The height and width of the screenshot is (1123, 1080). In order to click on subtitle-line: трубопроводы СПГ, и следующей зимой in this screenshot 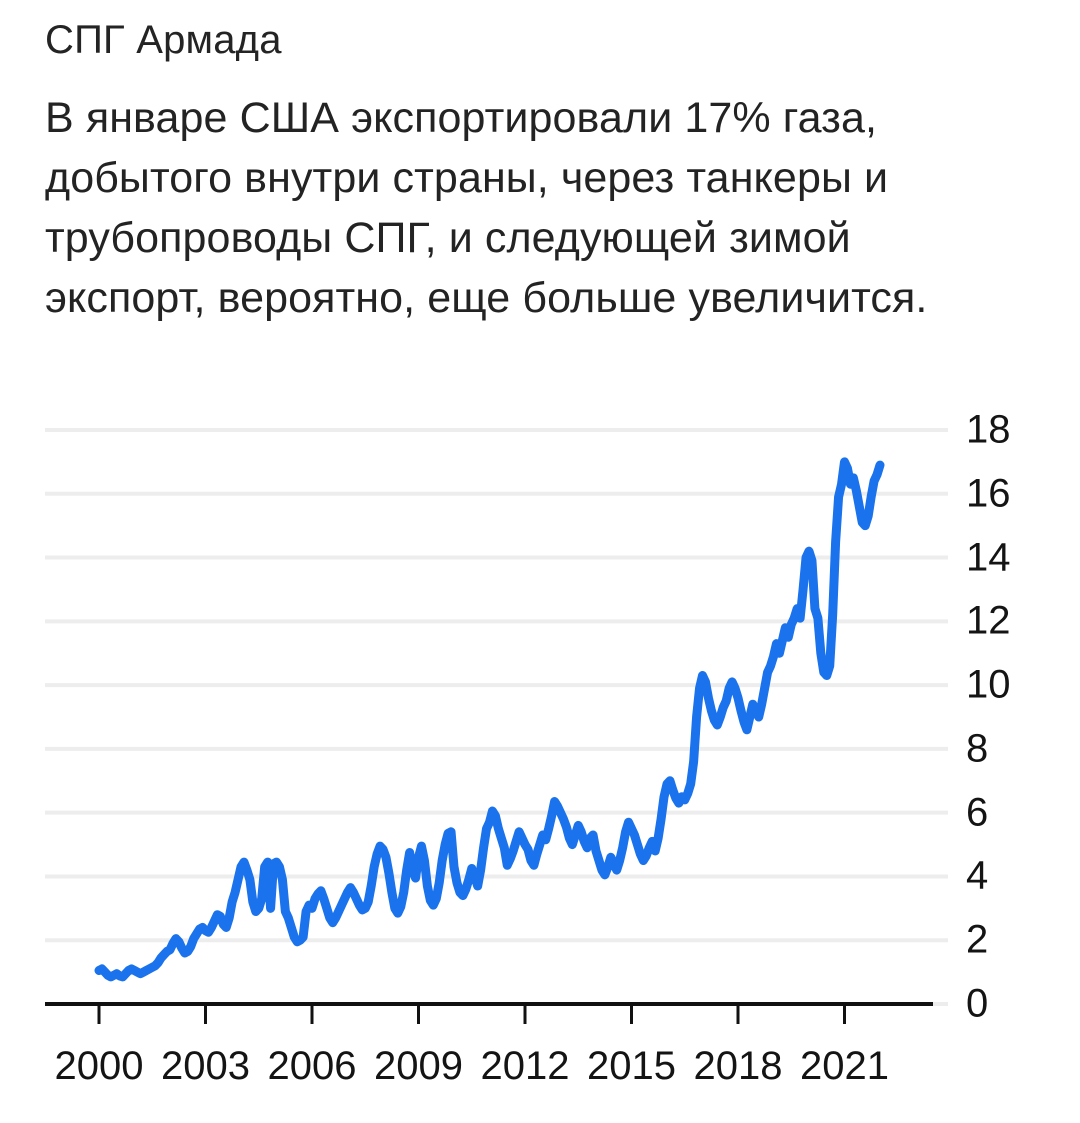, I will do `click(448, 238)`.